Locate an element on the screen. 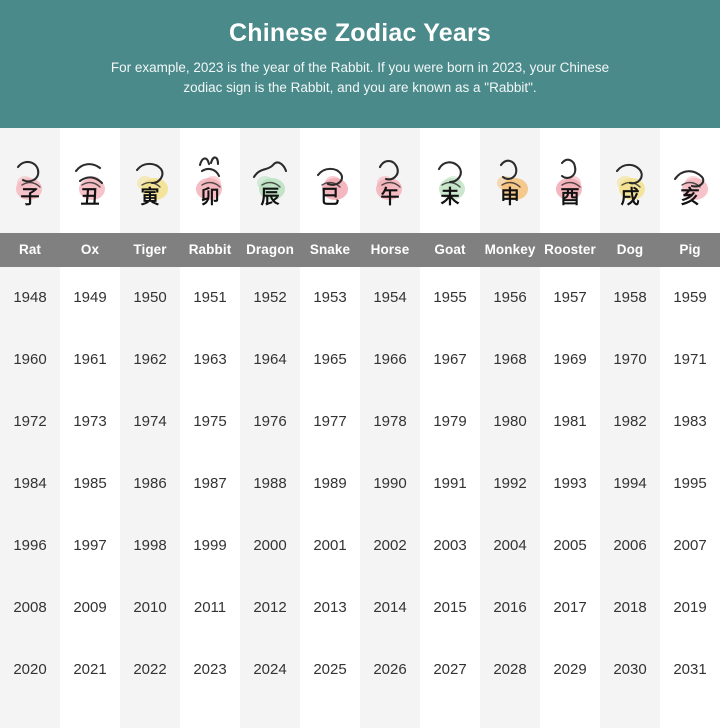 This screenshot has width=720, height=728. year-cell: 2003 is located at coordinates (450, 546).